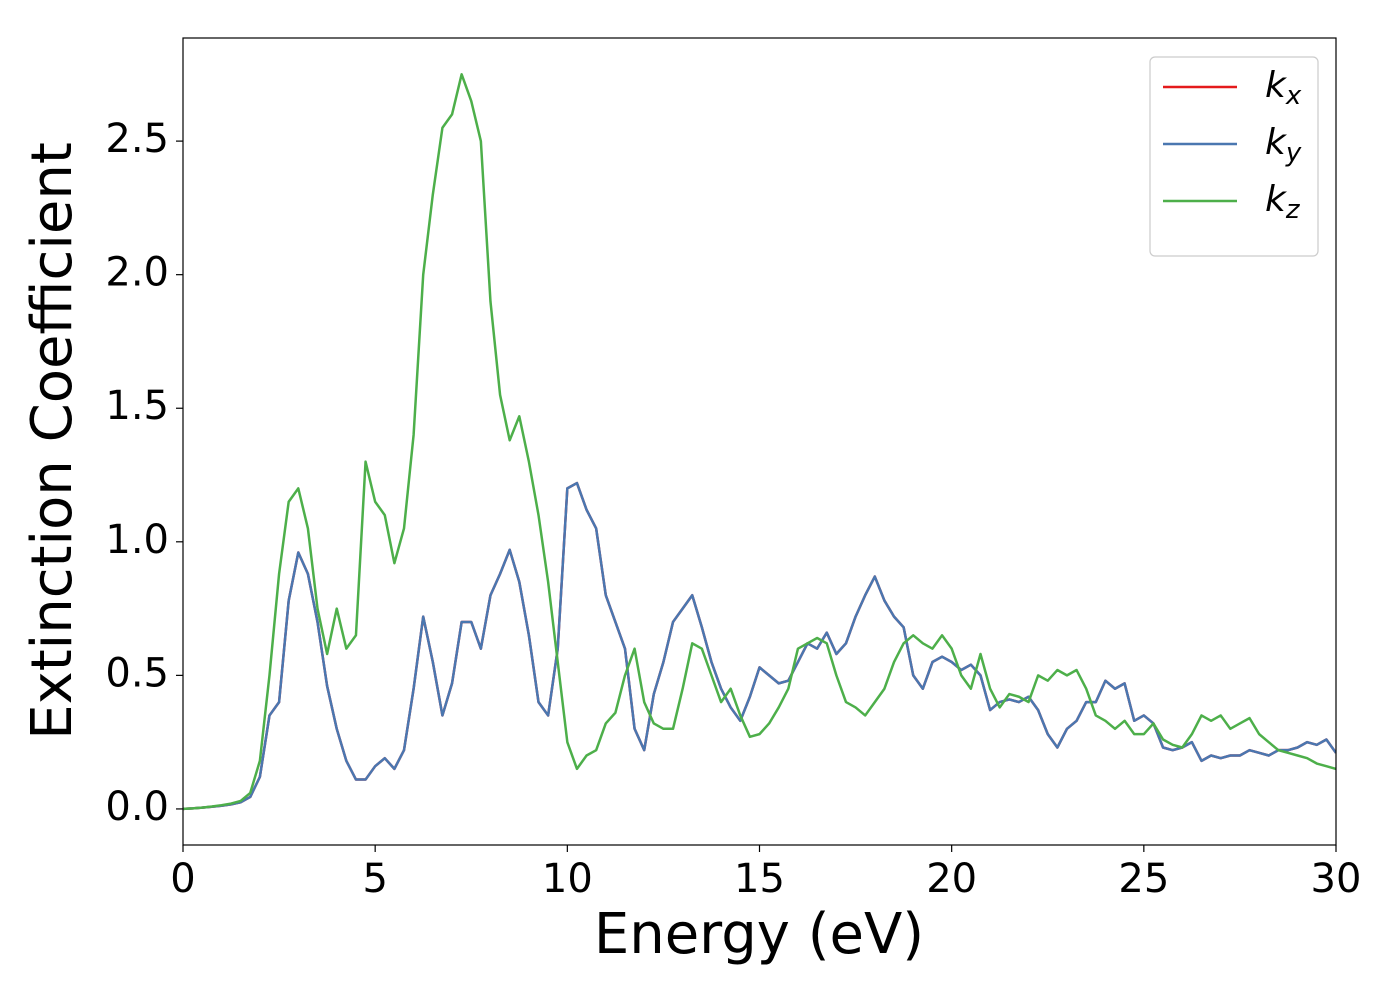 This screenshot has height=1000, width=1400. Describe the element at coordinates (374, 879) in the screenshot. I see `x-tick-label: 5` at that location.